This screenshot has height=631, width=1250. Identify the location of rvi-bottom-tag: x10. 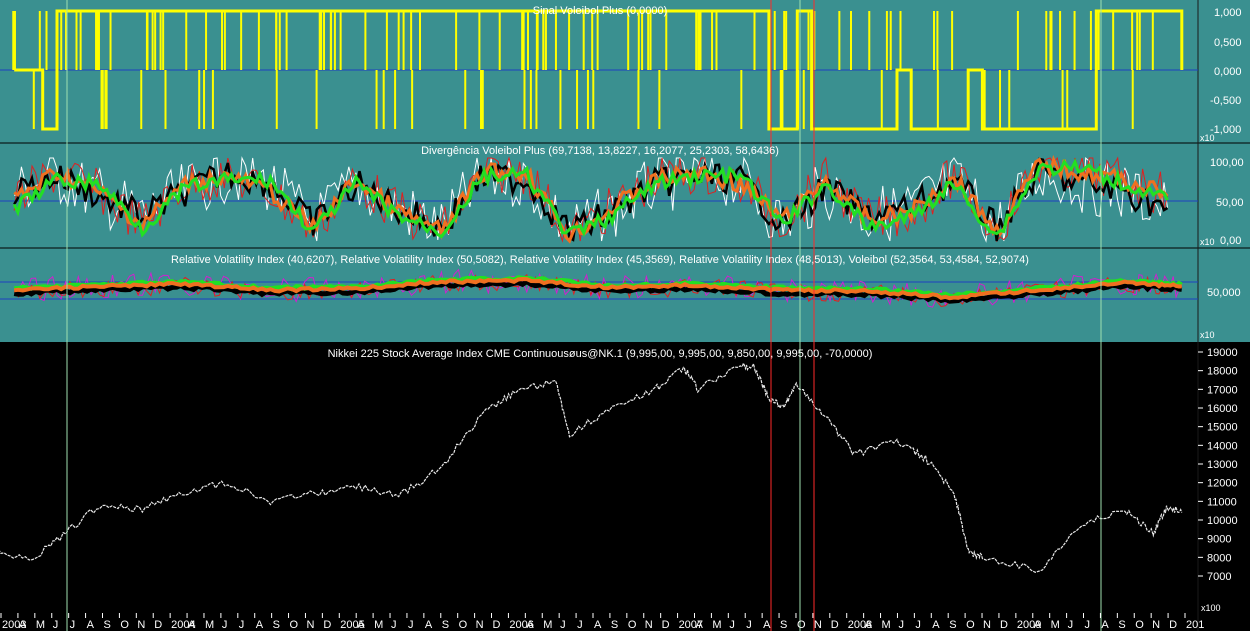
(1207, 335).